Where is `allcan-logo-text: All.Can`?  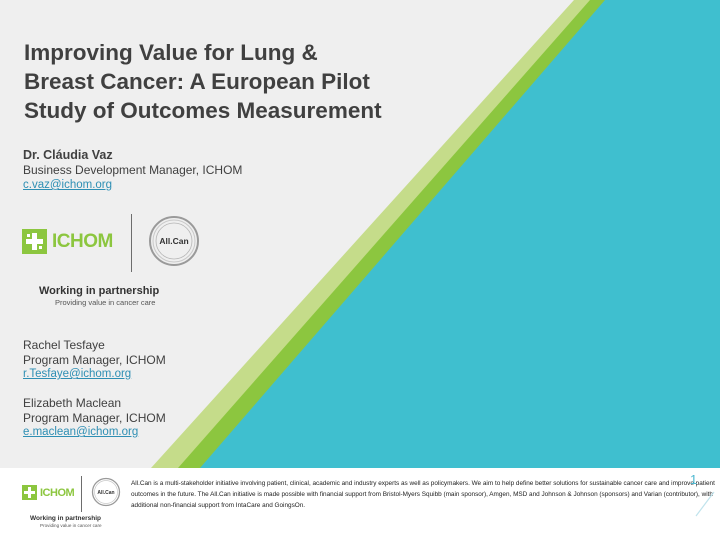
allcan-logo-text: All.Can is located at coordinates (173, 241).